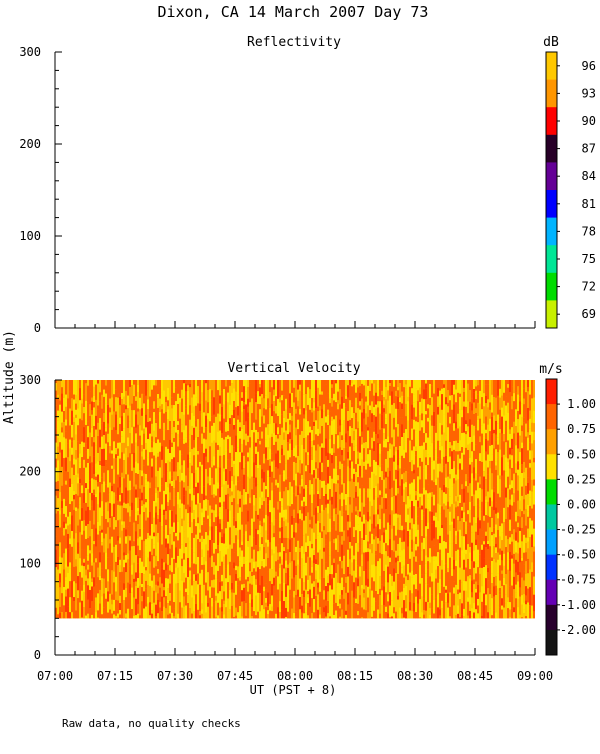 Image resolution: width=600 pixels, height=754 pixels. What do you see at coordinates (589, 231) in the screenshot?
I see `colorbar-label: 78` at bounding box center [589, 231].